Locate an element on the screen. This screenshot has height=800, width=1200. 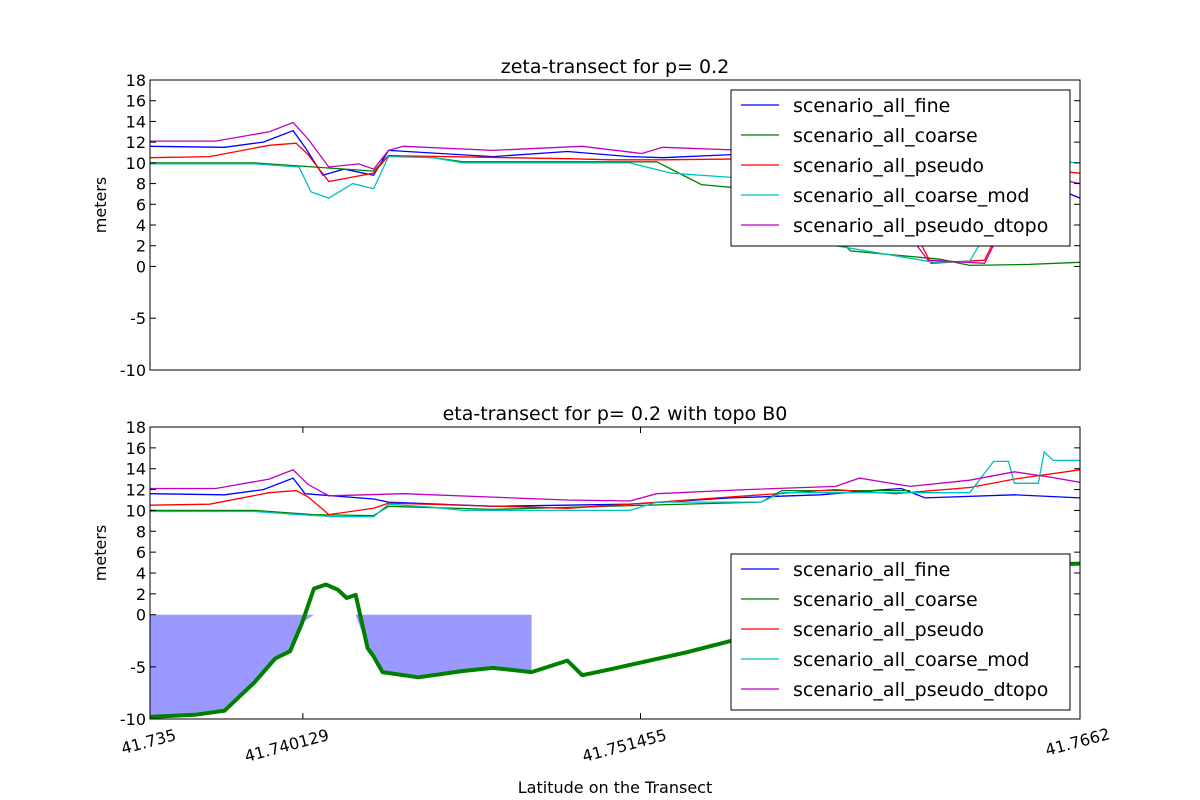
chart-title: zeta-transect for p= 0.2 is located at coordinates (615, 67).